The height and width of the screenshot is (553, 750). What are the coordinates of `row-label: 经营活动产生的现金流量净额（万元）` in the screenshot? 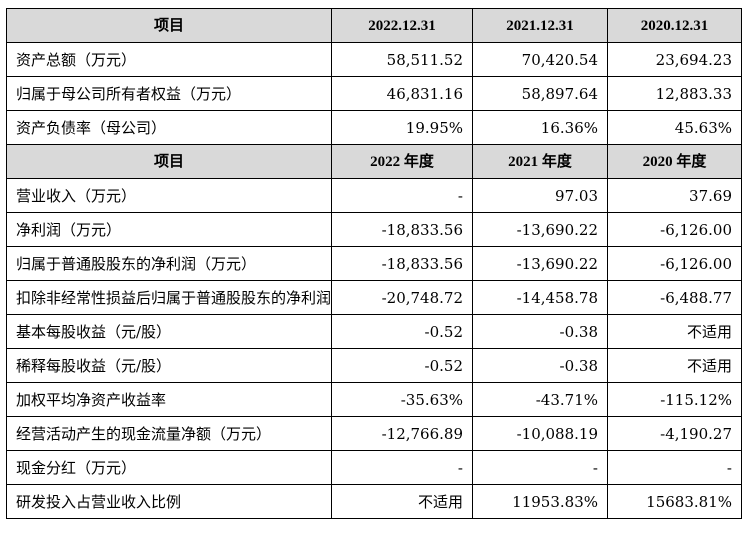 It's located at (169, 433).